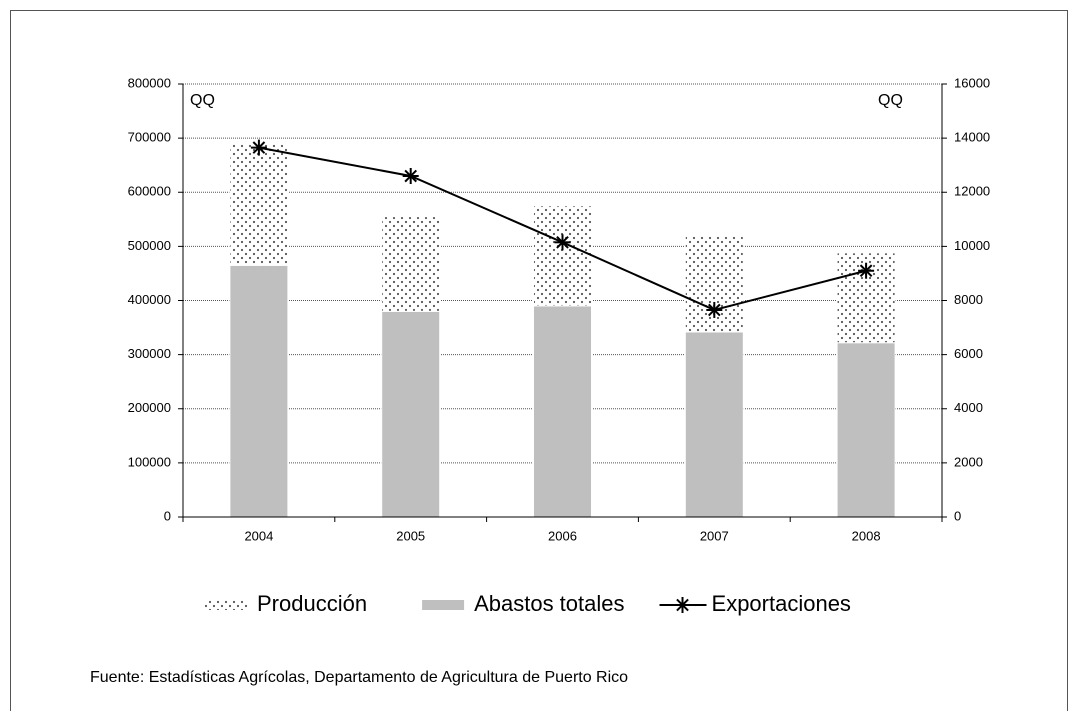 The height and width of the screenshot is (711, 1079). I want to click on y2-tick-label: 0, so click(957, 515).